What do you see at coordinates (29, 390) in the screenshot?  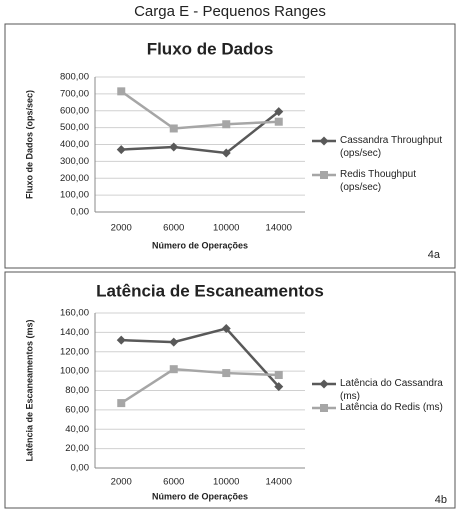 I see `y-axis-title: Latência de Escaneamentos (ms)` at bounding box center [29, 390].